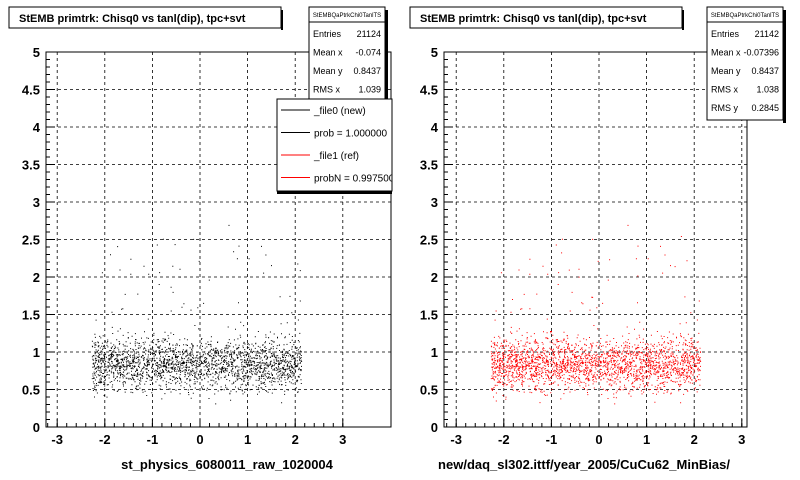 The height and width of the screenshot is (480, 800). Describe the element at coordinates (745, 63) in the screenshot. I see `right-stats-box` at that location.